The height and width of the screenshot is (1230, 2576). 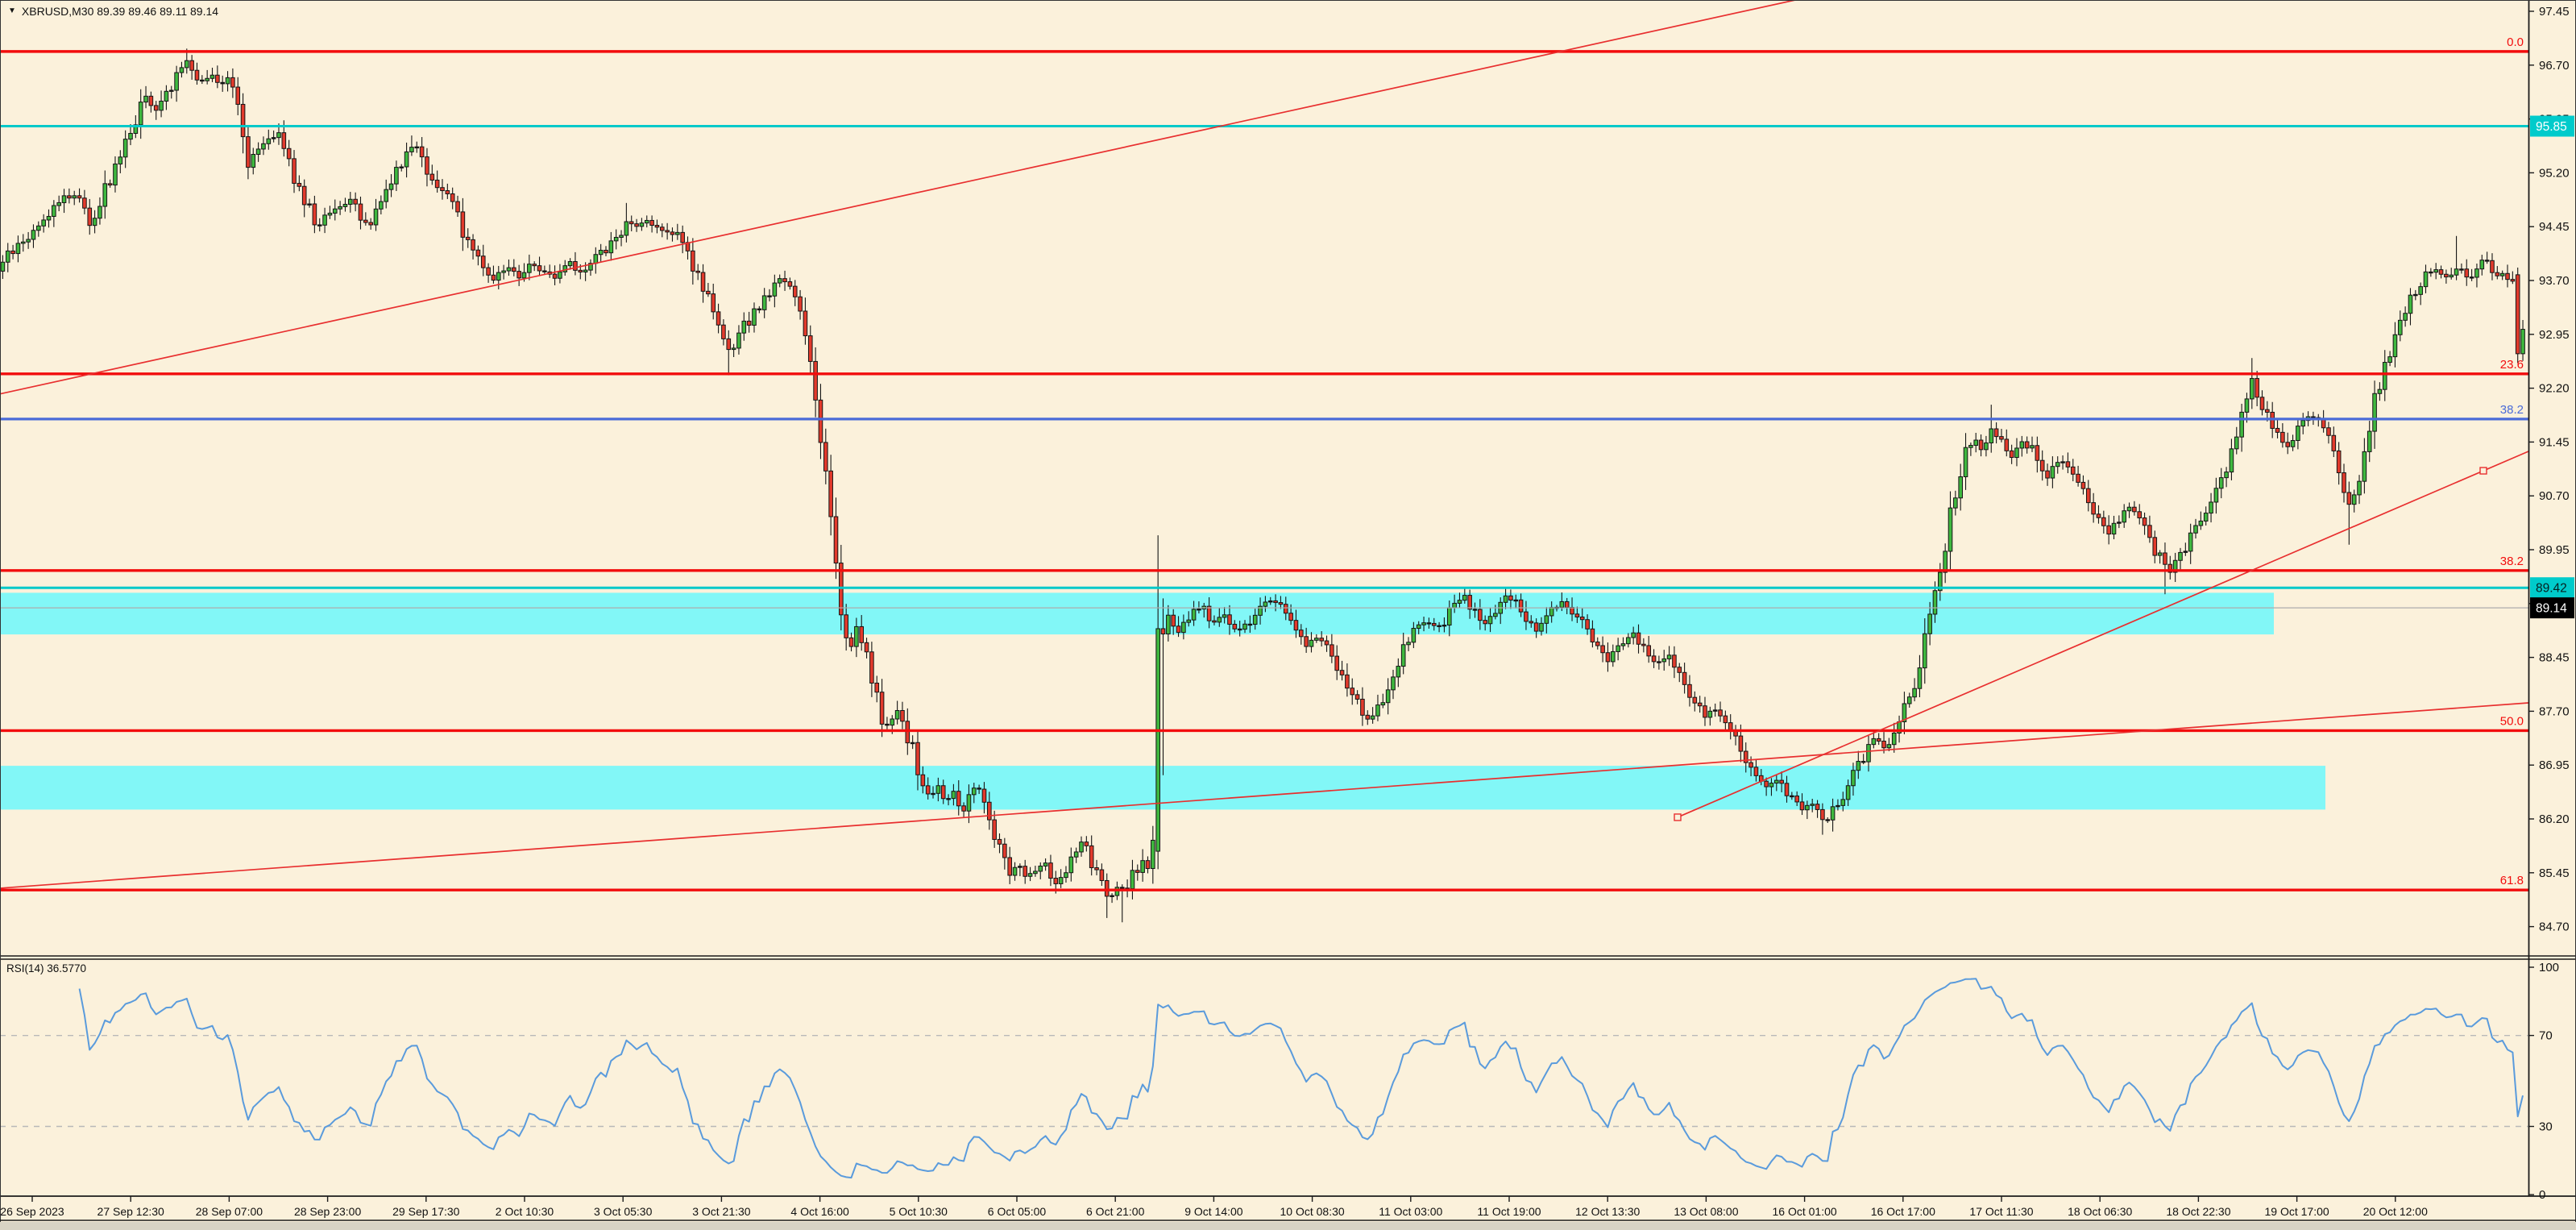 I want to click on price-tick-label: 87.70, so click(x=2554, y=711).